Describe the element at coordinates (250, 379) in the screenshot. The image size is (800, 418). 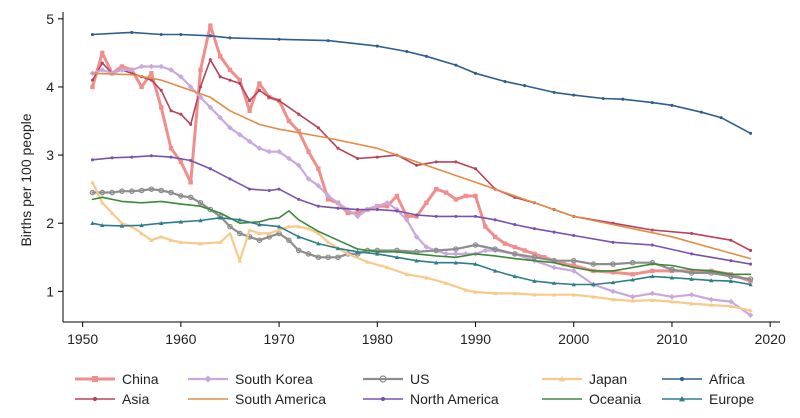
I see `legend-item-south-korea: South Korea` at that location.